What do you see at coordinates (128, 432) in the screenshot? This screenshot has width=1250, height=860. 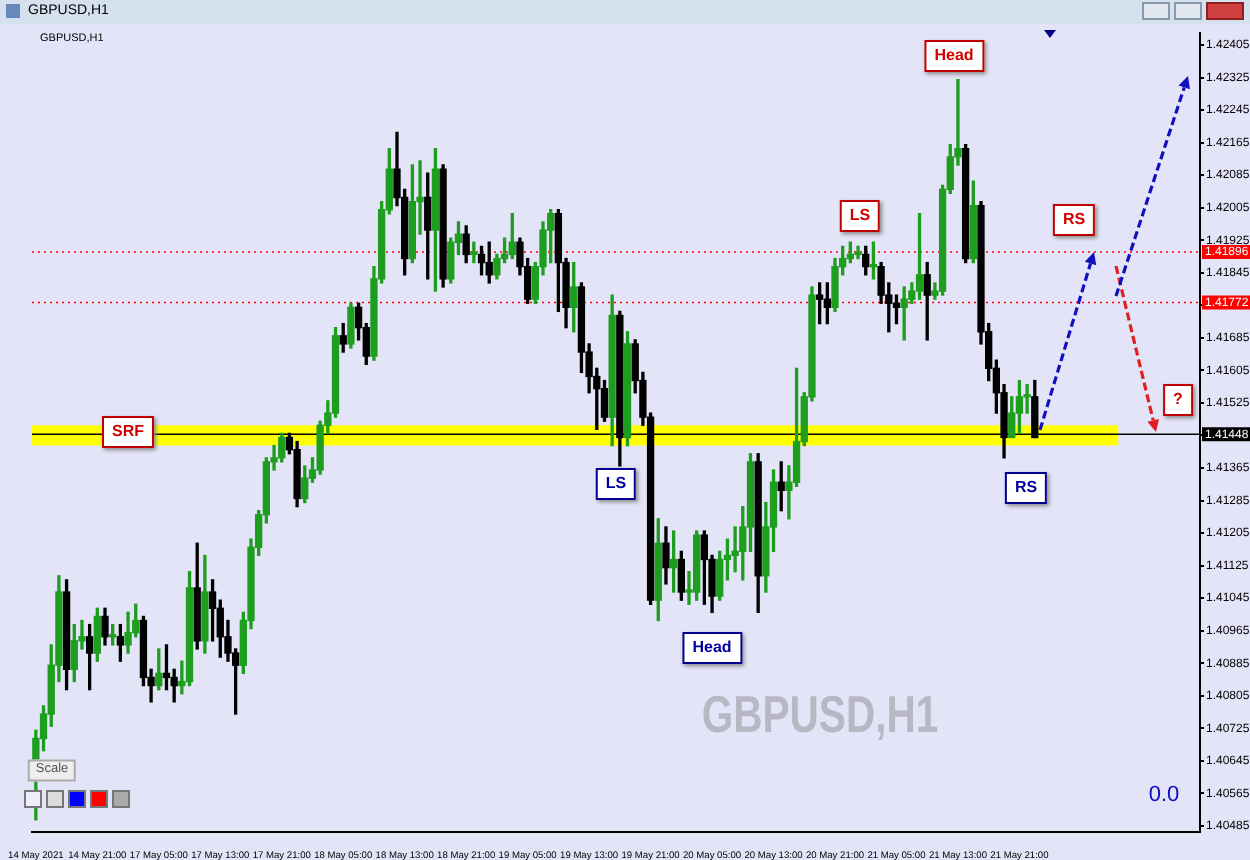 I see `band-label: SRF` at bounding box center [128, 432].